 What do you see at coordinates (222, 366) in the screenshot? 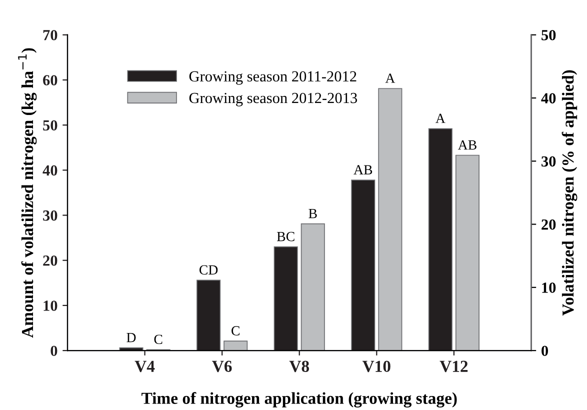
I see `x-tick-label: V6` at bounding box center [222, 366].